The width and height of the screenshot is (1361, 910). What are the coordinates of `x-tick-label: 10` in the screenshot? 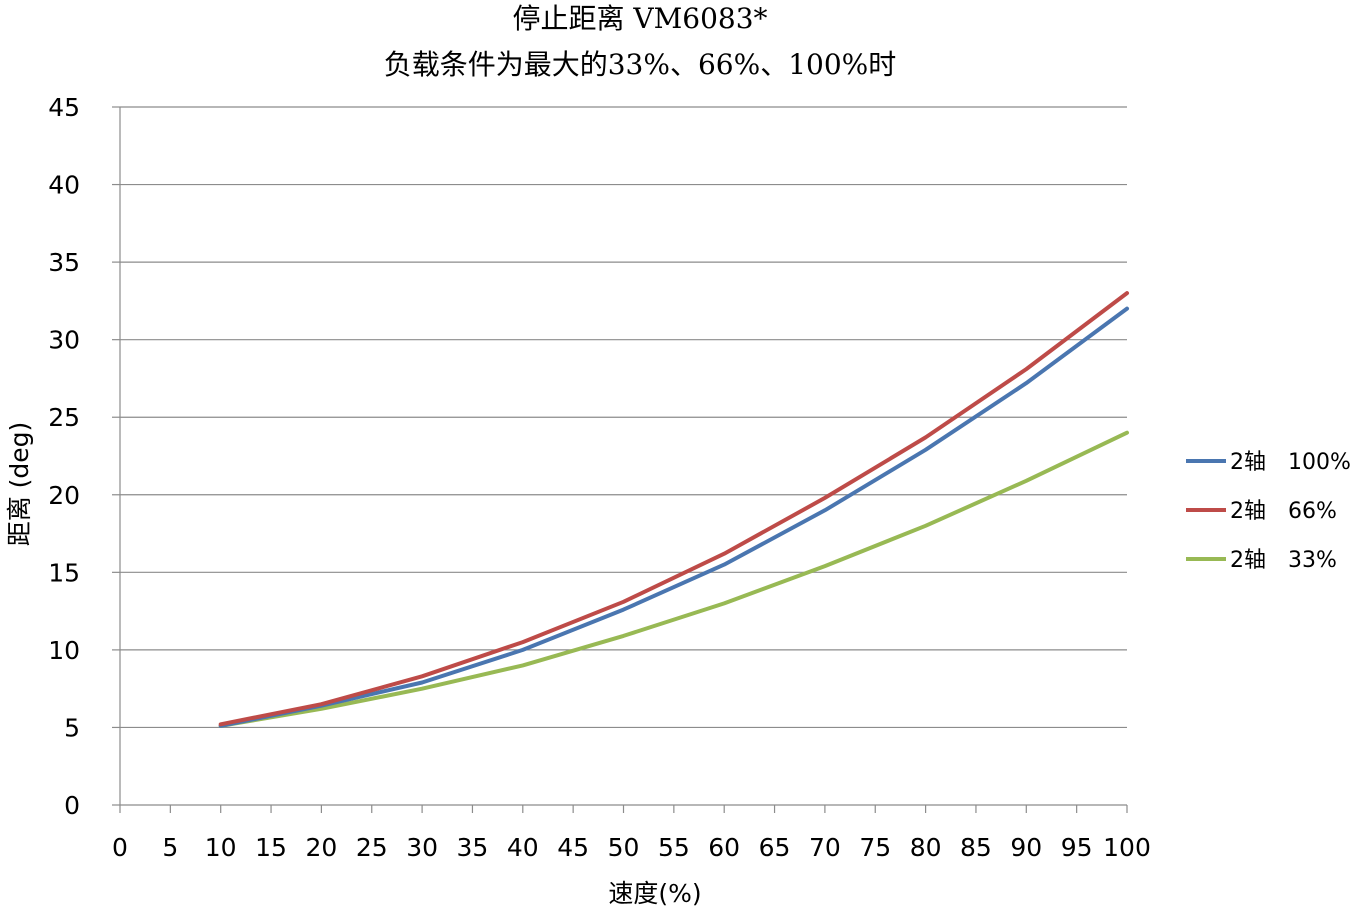 It's located at (221, 847).